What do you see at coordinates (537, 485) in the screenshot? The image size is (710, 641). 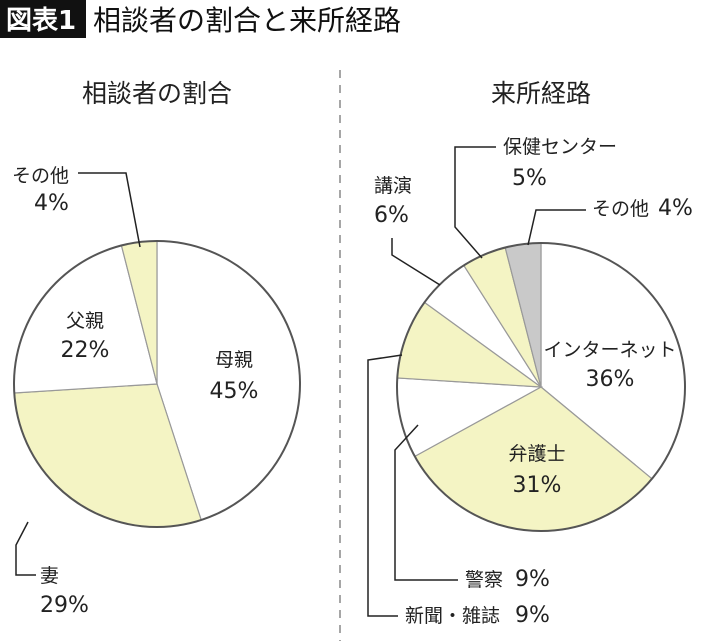 I see `value-lawyer: 31%` at bounding box center [537, 485].